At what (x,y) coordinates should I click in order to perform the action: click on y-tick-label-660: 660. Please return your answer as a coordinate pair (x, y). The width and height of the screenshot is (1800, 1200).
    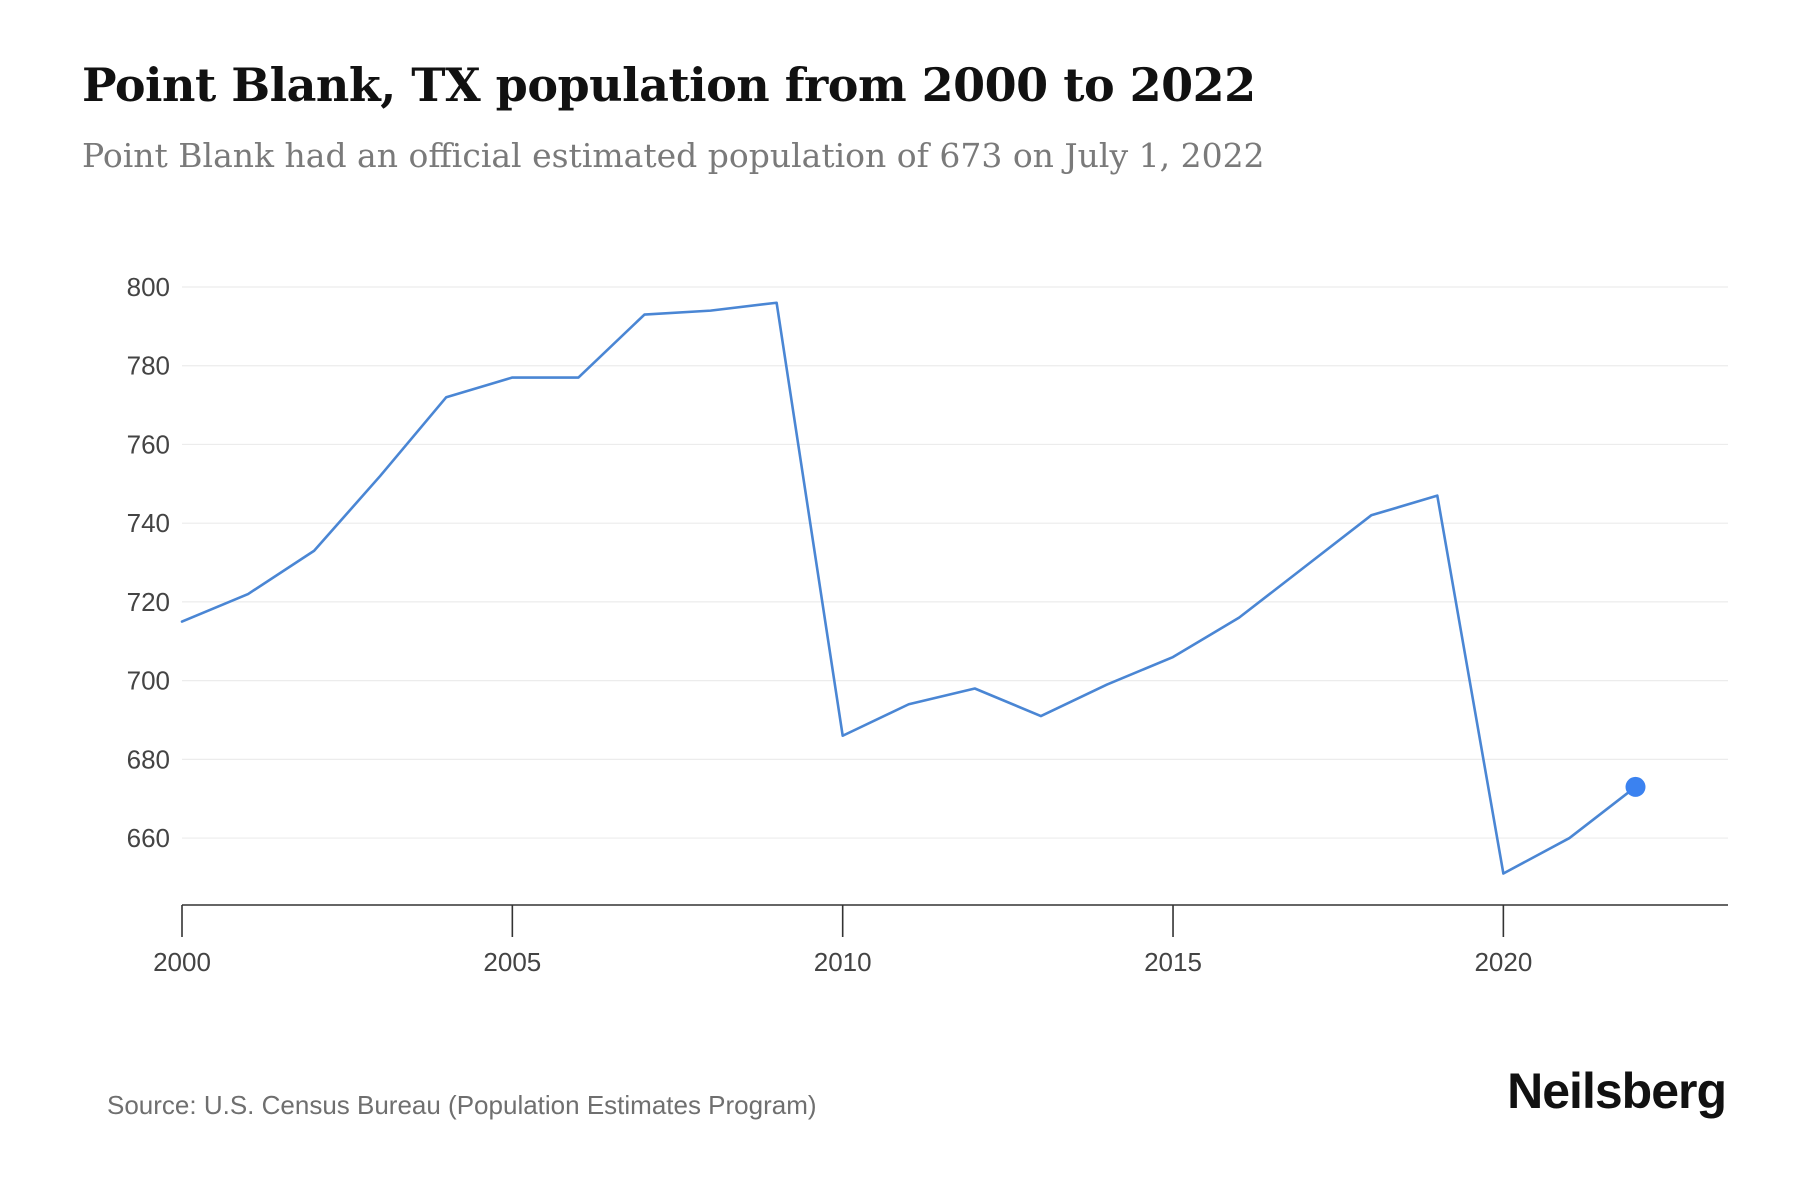
    Looking at the image, I should click on (148, 838).